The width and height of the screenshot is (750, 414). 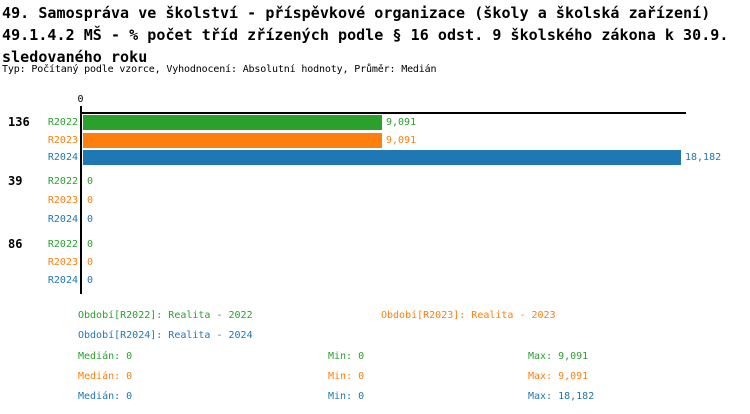 I want to click on x-axis-zero-tick-label: 0, so click(x=80, y=99).